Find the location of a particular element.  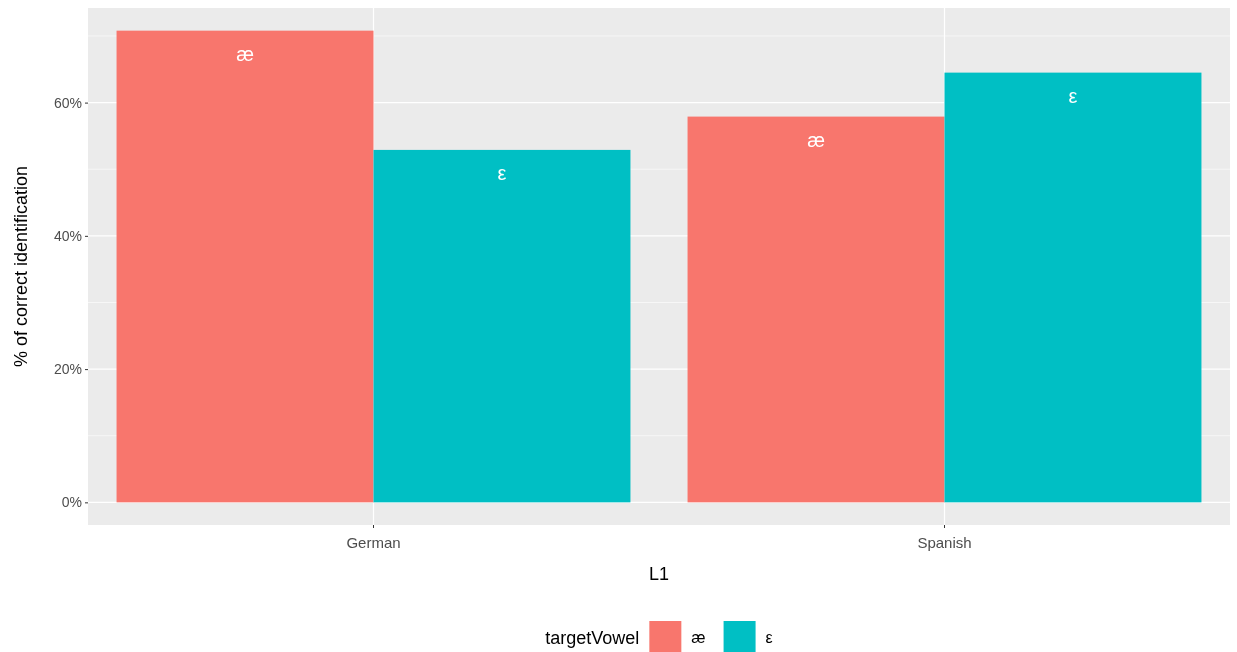

y-tick-label: 40% is located at coordinates (67, 235).